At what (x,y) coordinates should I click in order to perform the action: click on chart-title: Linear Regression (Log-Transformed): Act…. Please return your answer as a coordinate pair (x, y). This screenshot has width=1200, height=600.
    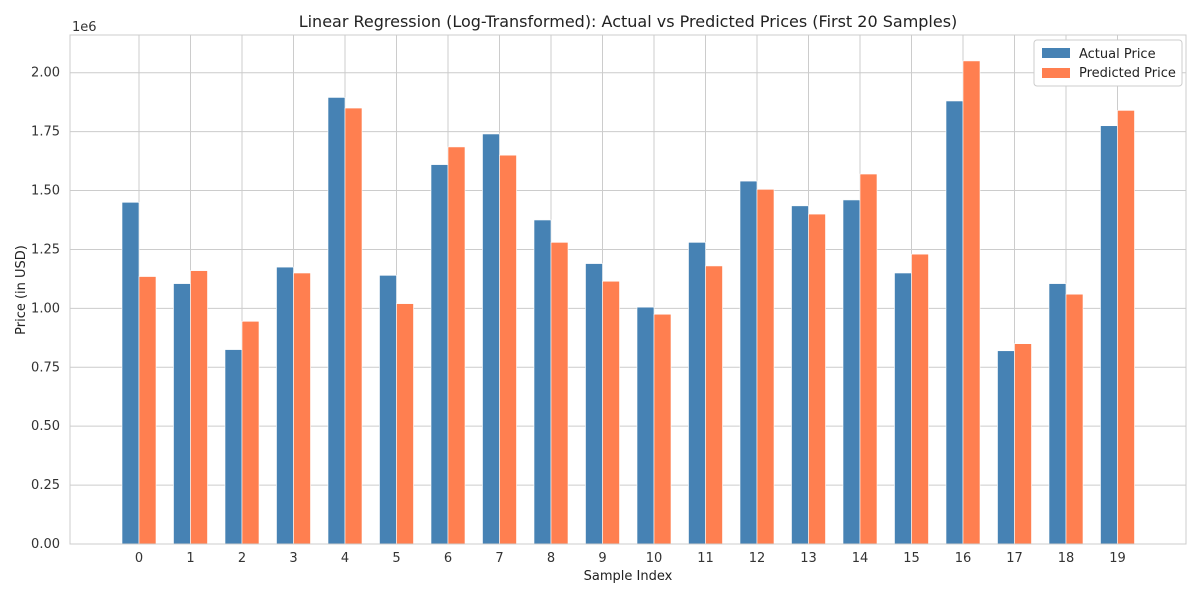
    Looking at the image, I should click on (628, 21).